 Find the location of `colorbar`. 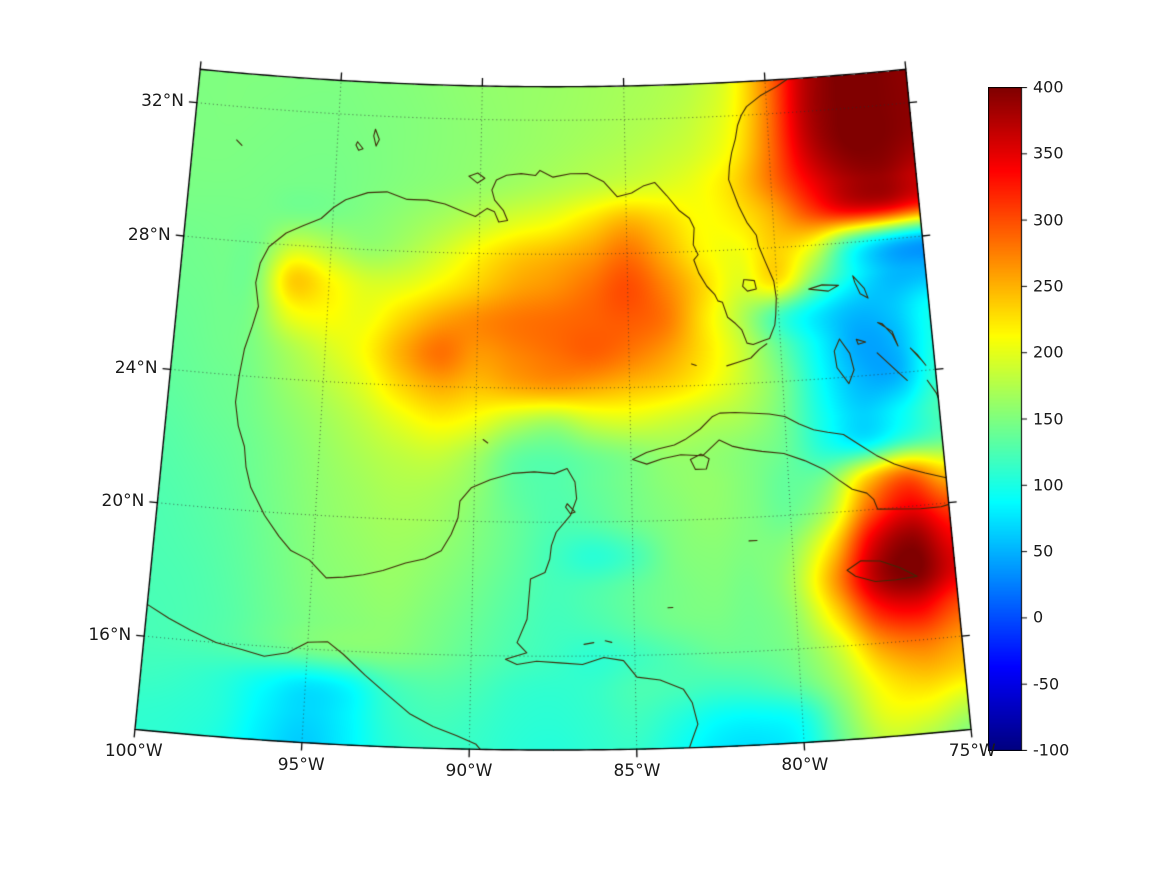

colorbar is located at coordinates (1008, 419).